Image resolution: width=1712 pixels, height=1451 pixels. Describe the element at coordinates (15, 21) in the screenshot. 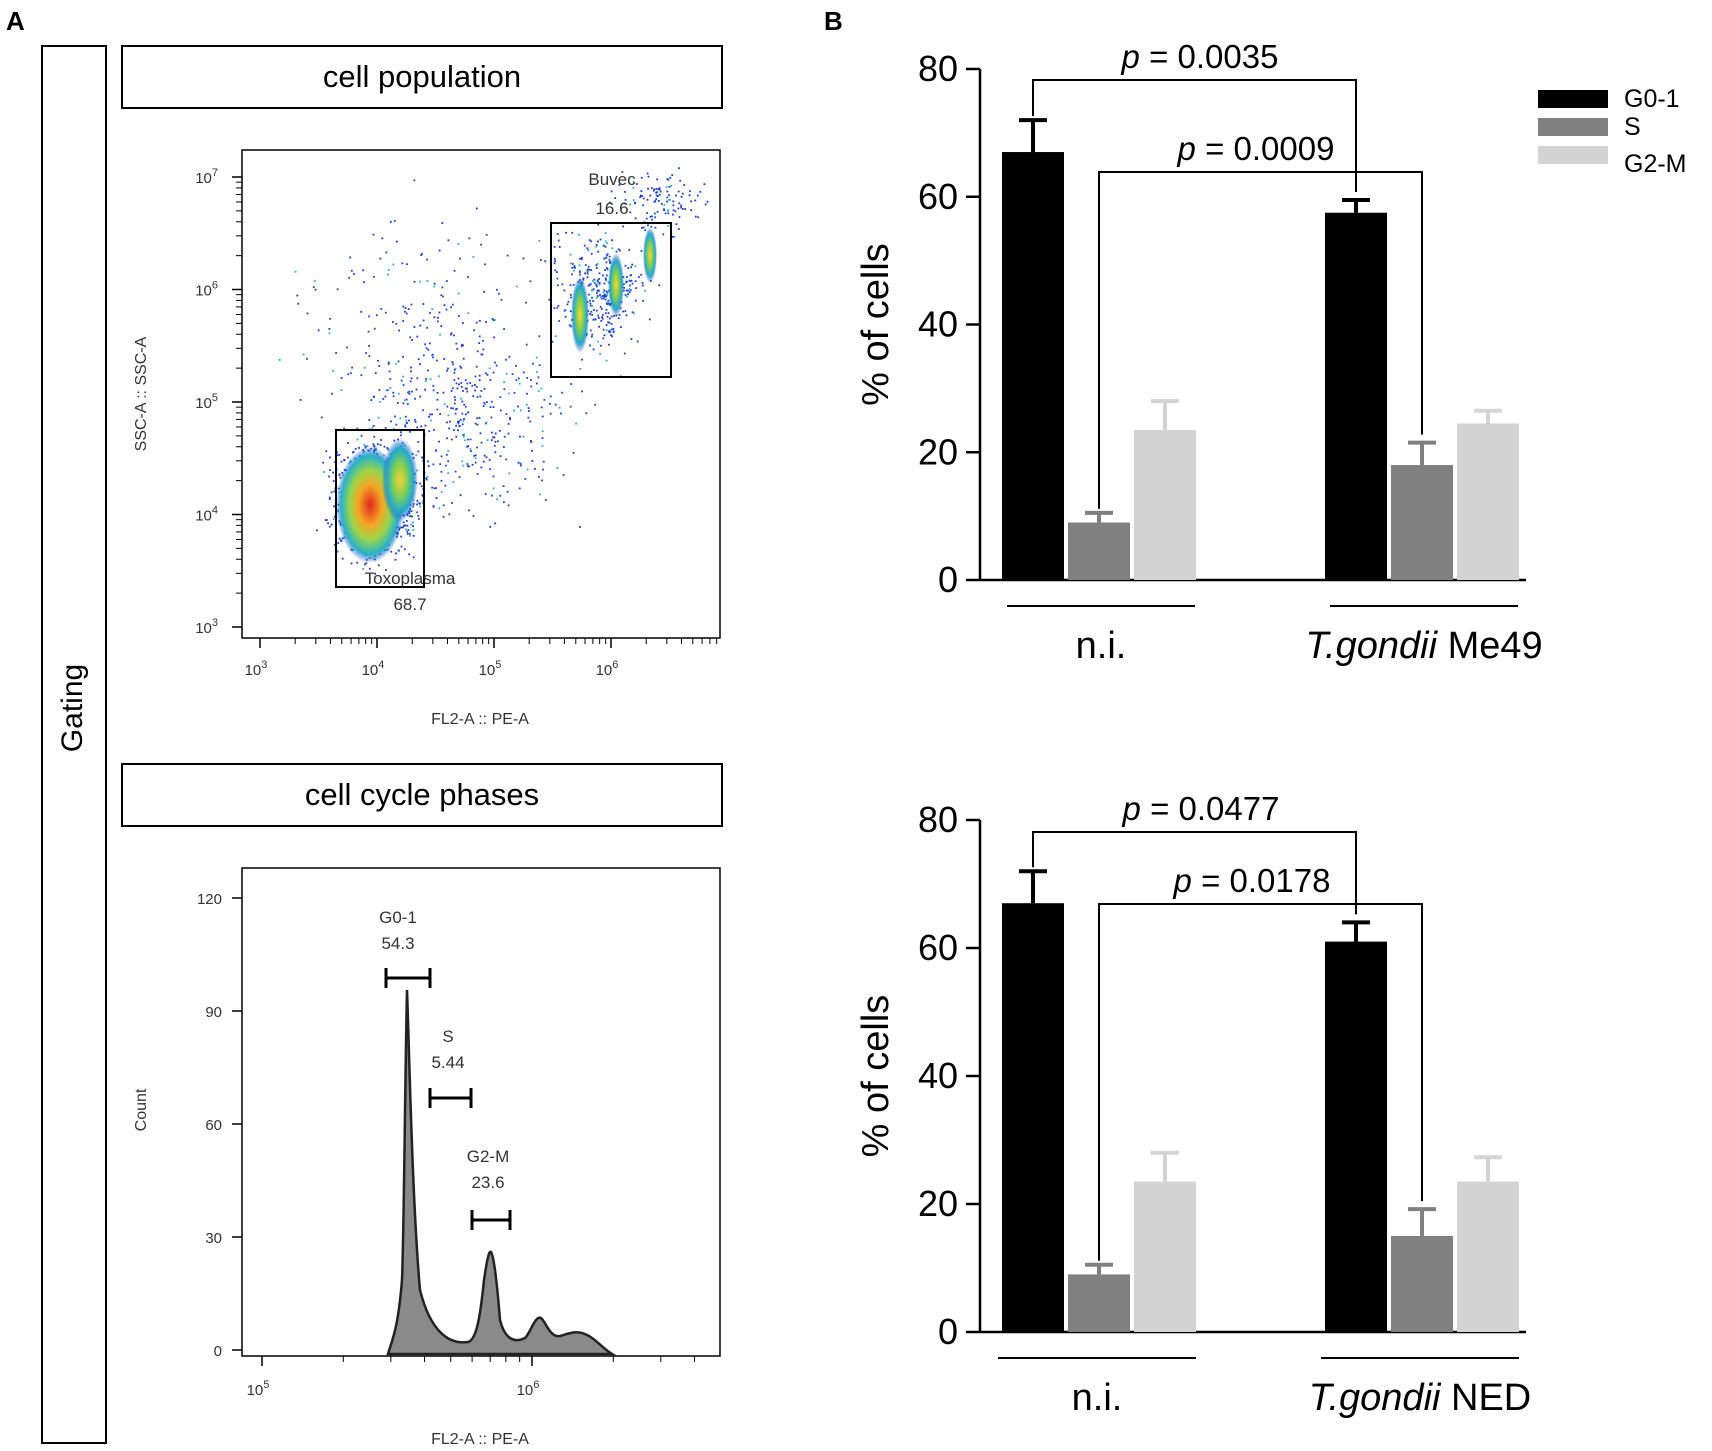

I see `panel-a-letter: A` at that location.